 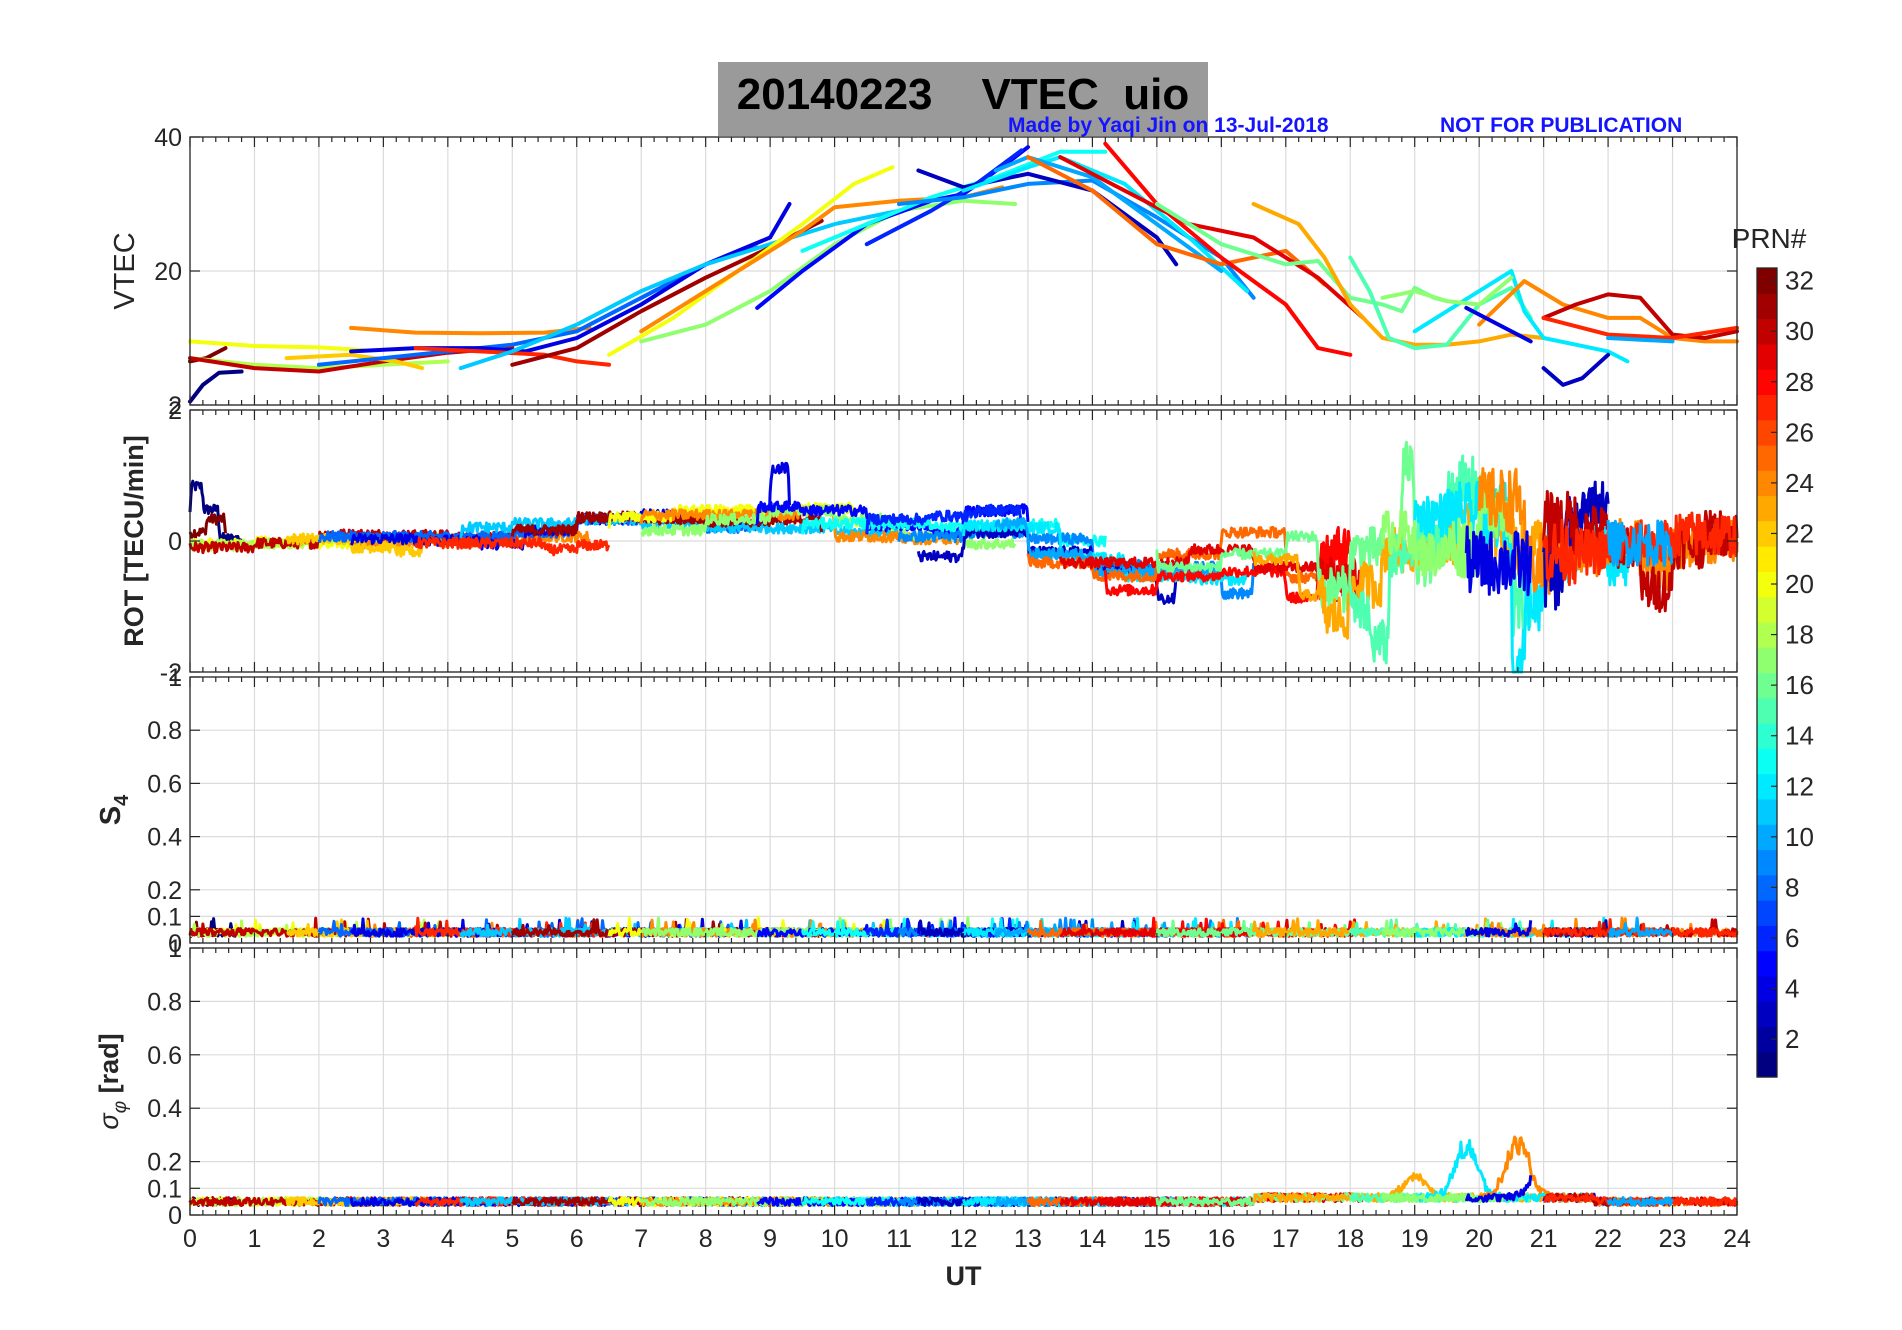 I want to click on colorbar-tick-label: 2, so click(x=1792, y=1039).